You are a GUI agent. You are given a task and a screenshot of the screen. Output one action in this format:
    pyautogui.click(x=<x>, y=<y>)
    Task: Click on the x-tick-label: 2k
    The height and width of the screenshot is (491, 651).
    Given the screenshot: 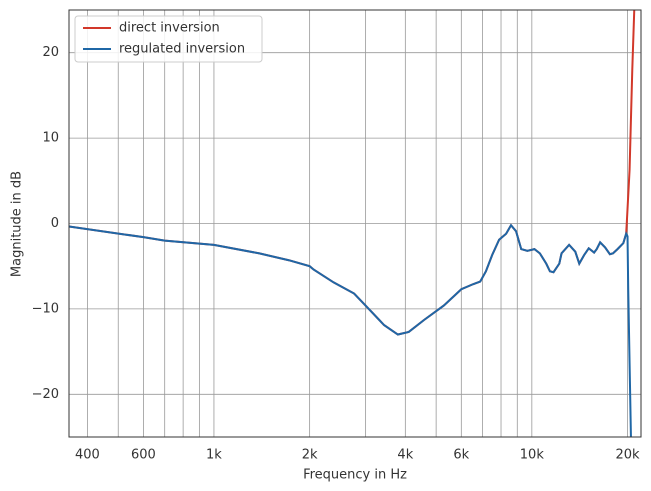 What is the action you would take?
    pyautogui.click(x=310, y=455)
    